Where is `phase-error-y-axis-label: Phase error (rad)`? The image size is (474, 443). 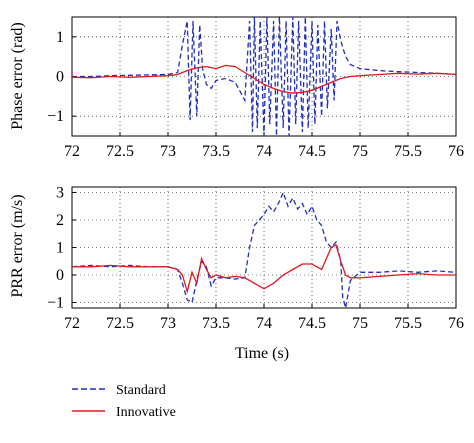 phase-error-y-axis-label: Phase error (rad) is located at coordinates (17, 76).